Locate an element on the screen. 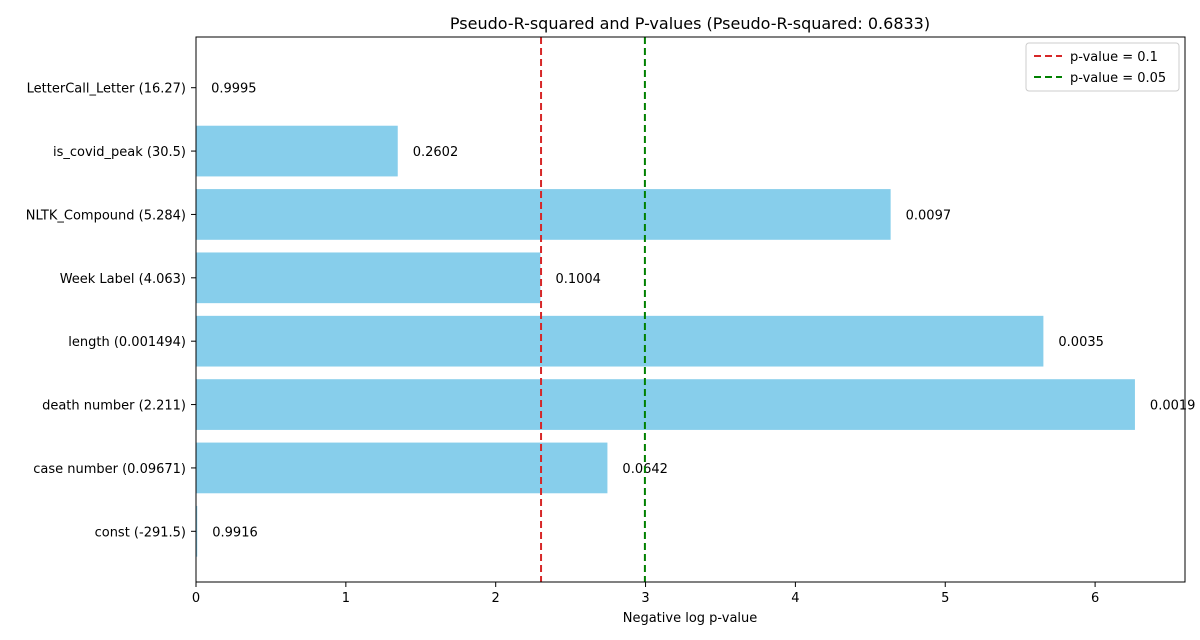 This screenshot has height=640, width=1200. legend-label-1: p-value = 0.05 is located at coordinates (1118, 78).